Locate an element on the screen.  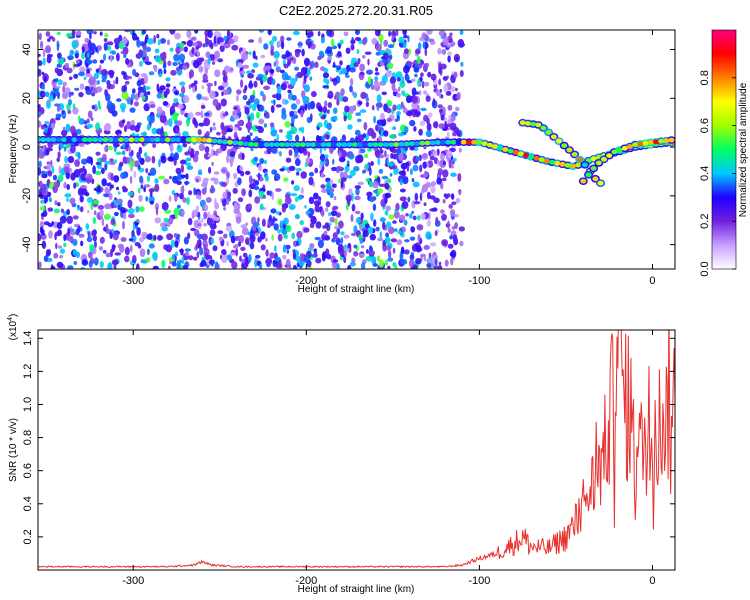
spectrogram-x-tick-label: -300 is located at coordinates (133, 281).